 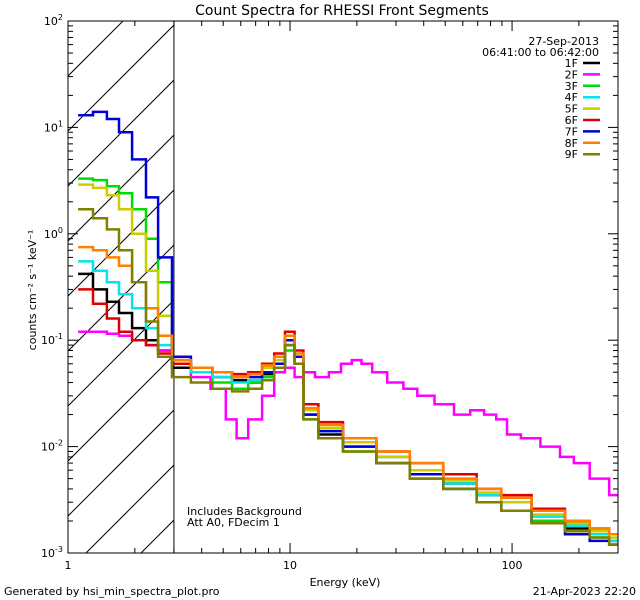 What do you see at coordinates (52, 552) in the screenshot?
I see `y-tick-label: 10⁻³` at bounding box center [52, 552].